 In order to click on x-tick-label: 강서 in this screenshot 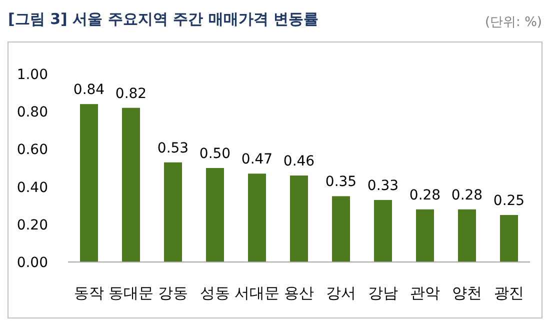, I will do `click(341, 293)`.